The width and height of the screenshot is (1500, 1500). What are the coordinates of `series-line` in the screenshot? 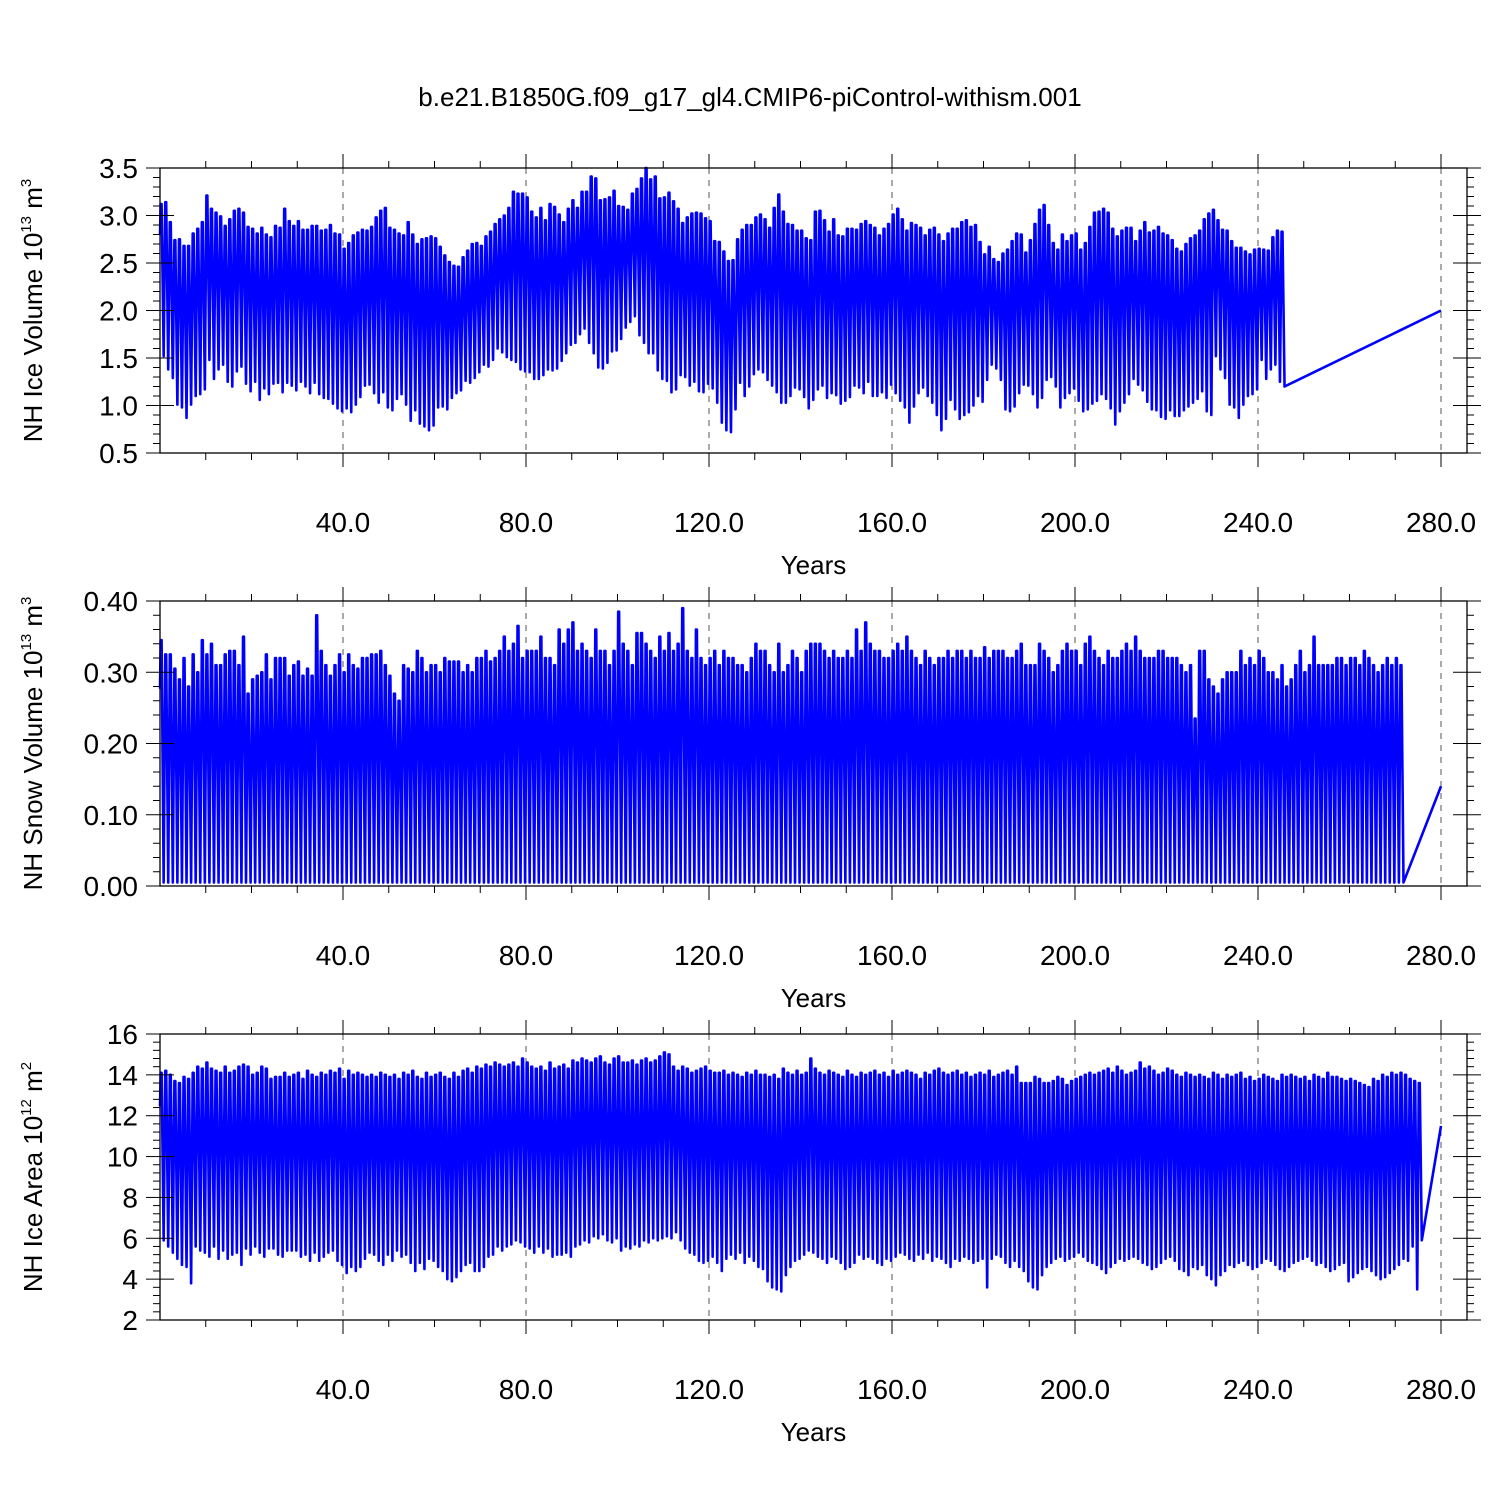 It's located at (800, 1172).